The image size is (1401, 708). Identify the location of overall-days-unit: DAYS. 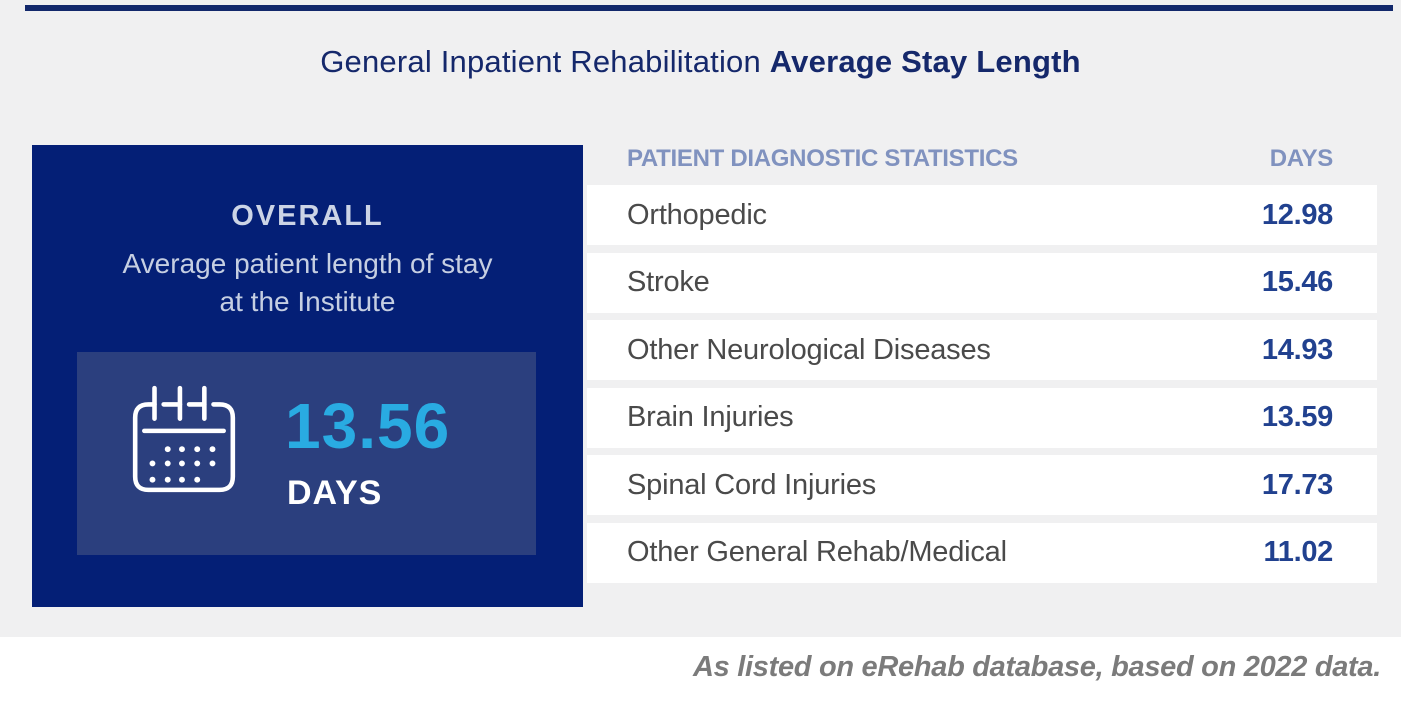
(335, 493).